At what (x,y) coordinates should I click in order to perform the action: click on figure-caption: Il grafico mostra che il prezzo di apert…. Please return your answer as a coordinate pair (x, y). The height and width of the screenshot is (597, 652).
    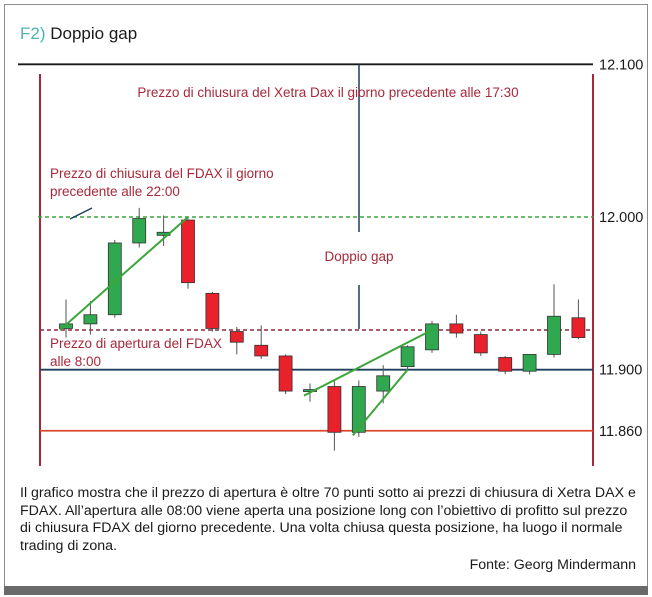
    Looking at the image, I should click on (328, 519).